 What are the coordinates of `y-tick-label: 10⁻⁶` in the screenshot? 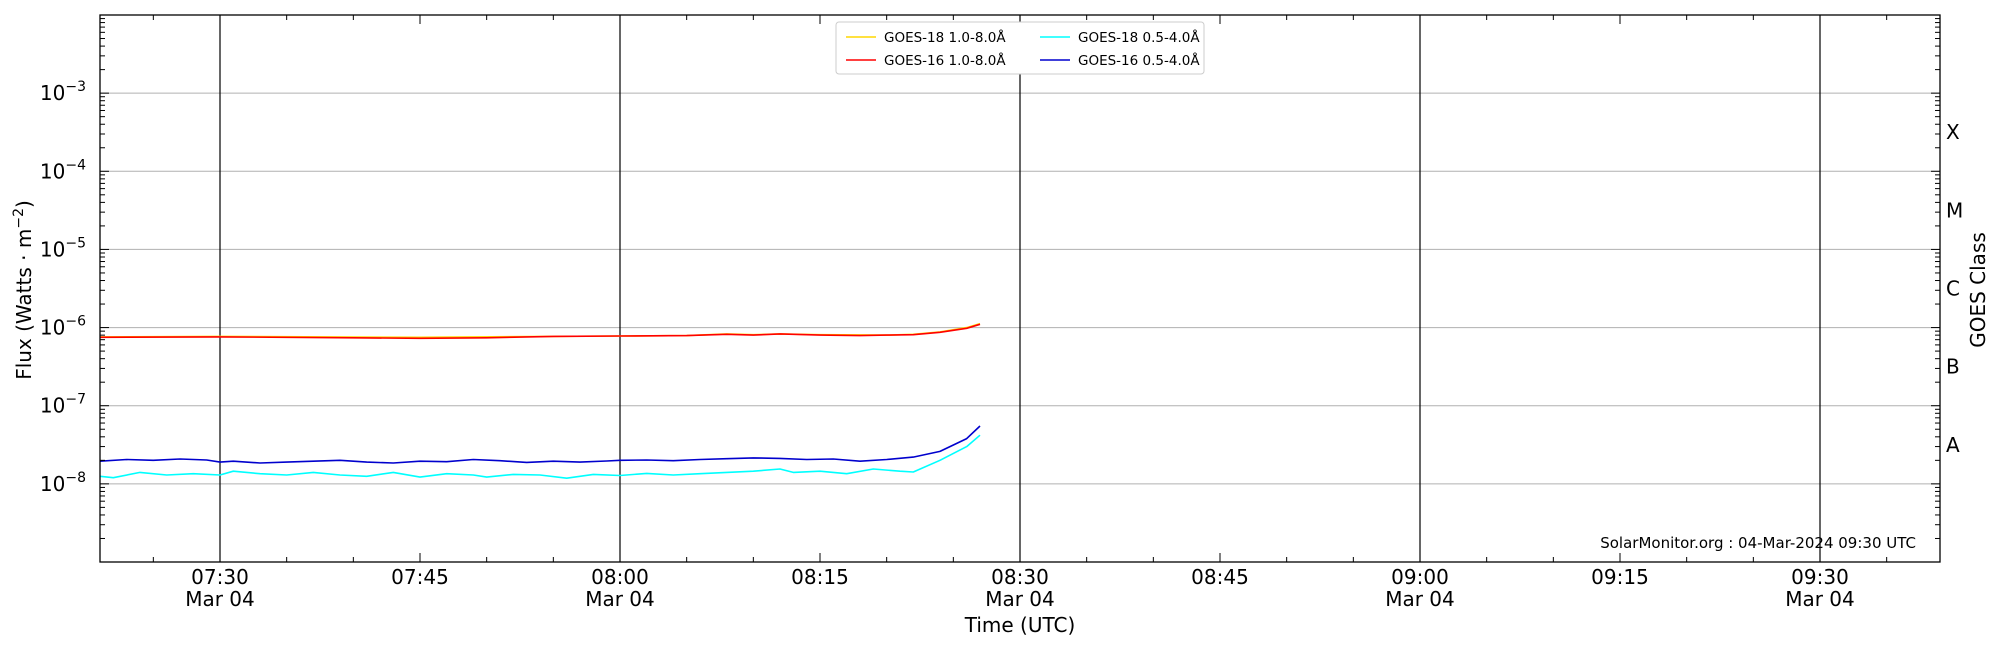 It's located at (63, 327).